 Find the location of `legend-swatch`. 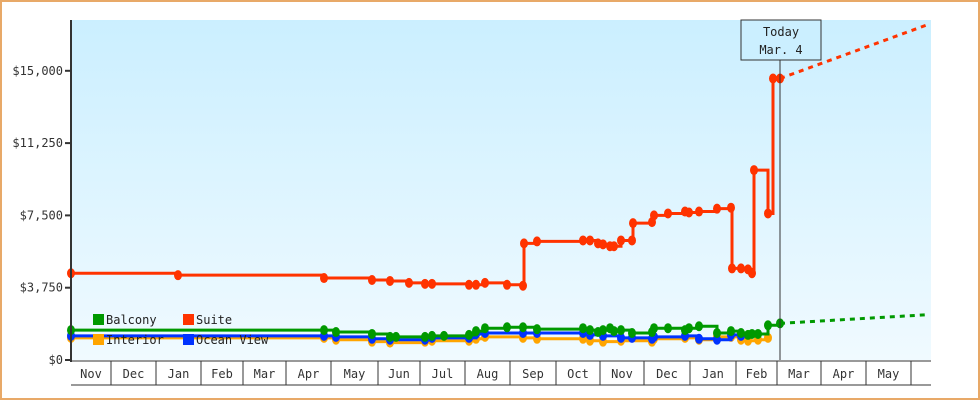

legend-swatch is located at coordinates (188, 339).